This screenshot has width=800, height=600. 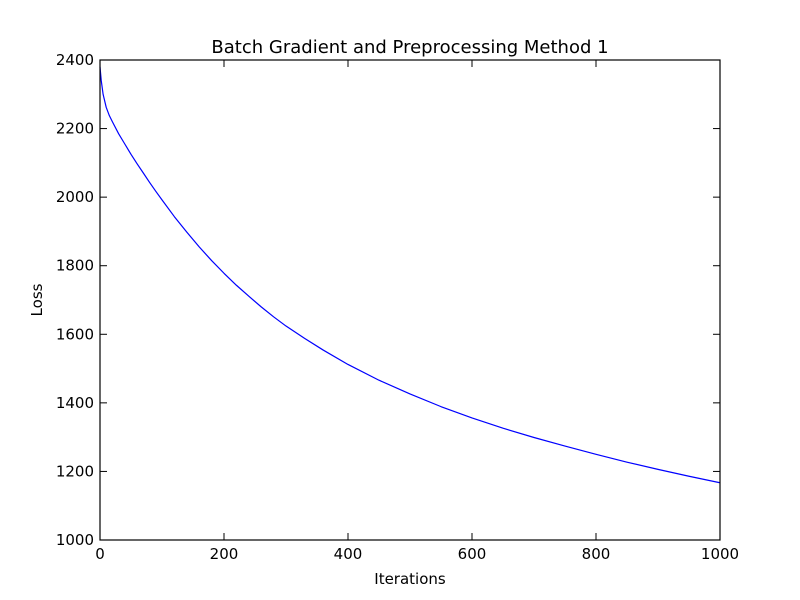 What do you see at coordinates (75, 197) in the screenshot?
I see `y-tick-label: 2000` at bounding box center [75, 197].